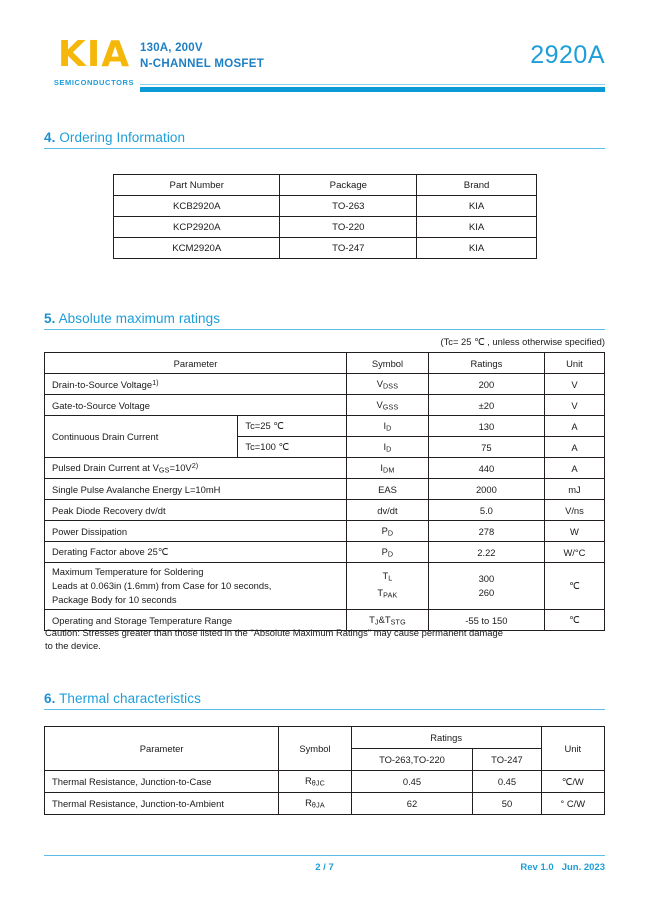 This screenshot has height=917, width=649. What do you see at coordinates (372, 84) in the screenshot?
I see `header-rule-thin` at bounding box center [372, 84].